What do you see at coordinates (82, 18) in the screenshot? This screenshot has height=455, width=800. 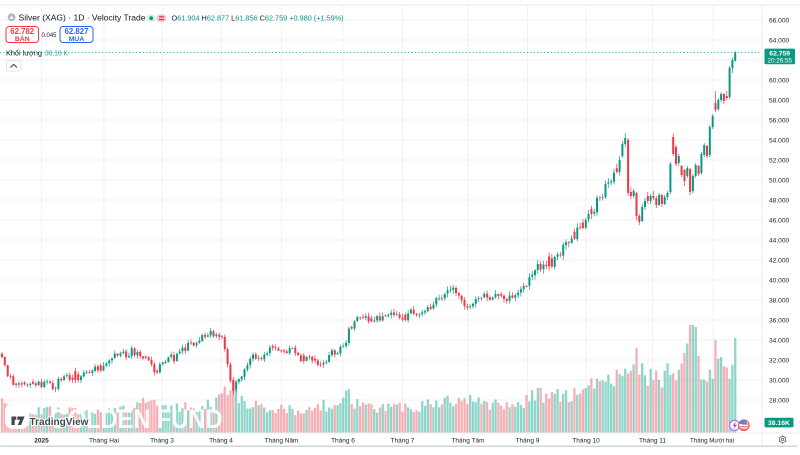 I see `svg-text:Silver (XAG) · 1D · Velocity T: Silver (XAG) · 1D · Velocity Trade` at bounding box center [82, 18].